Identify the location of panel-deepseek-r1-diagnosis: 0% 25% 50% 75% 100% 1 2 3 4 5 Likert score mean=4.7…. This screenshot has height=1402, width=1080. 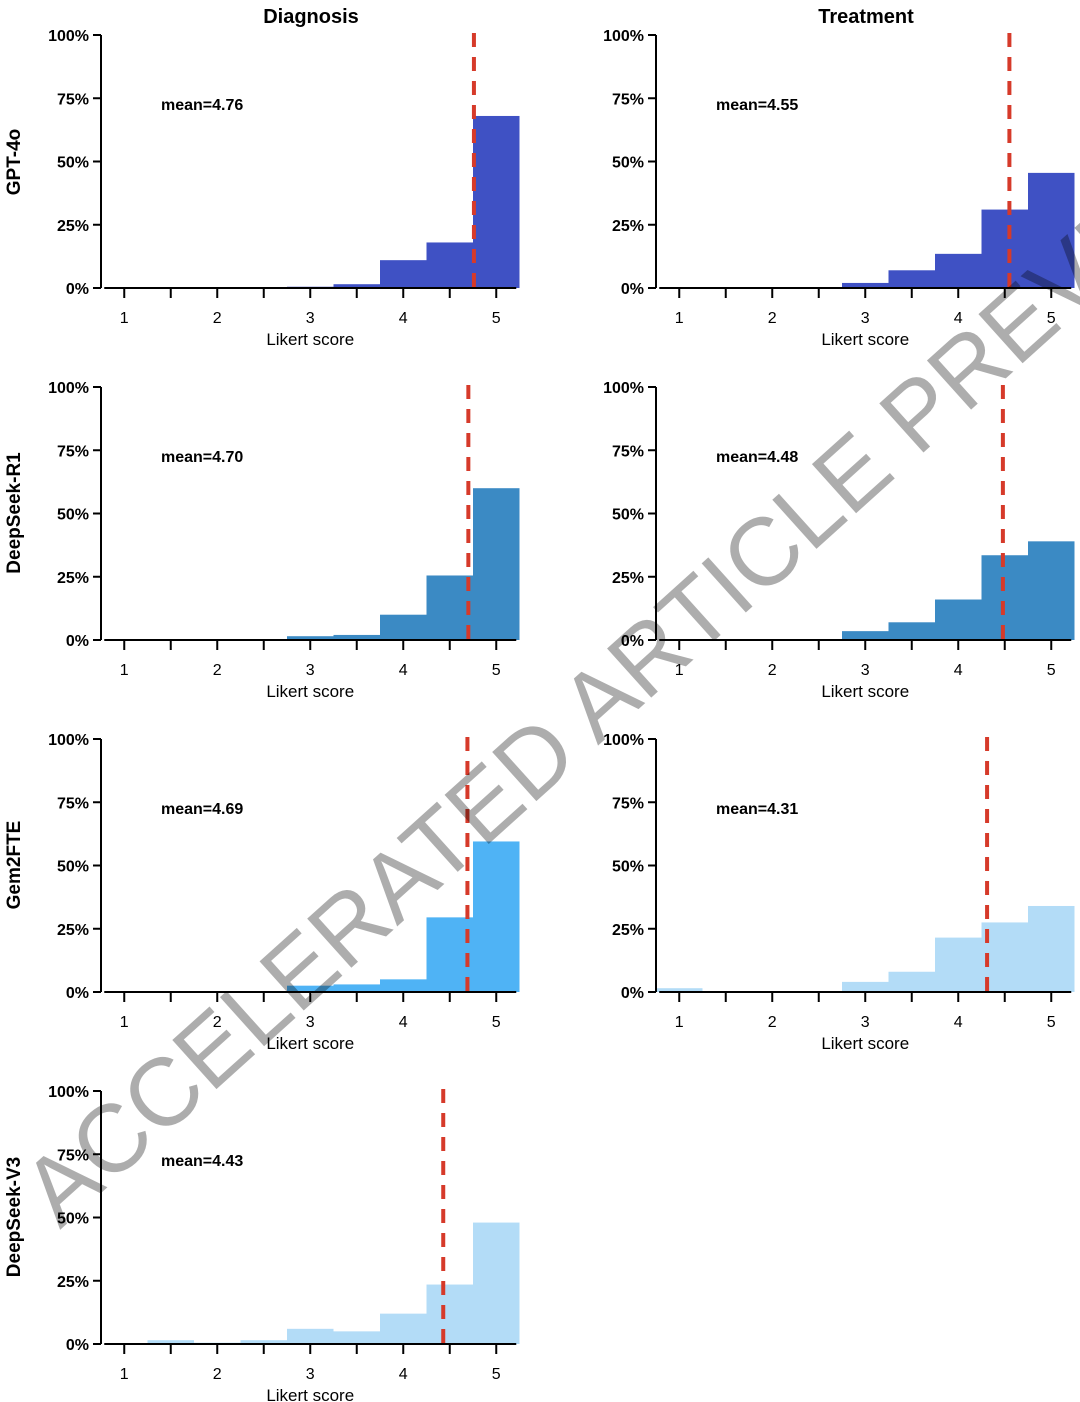
(284, 540).